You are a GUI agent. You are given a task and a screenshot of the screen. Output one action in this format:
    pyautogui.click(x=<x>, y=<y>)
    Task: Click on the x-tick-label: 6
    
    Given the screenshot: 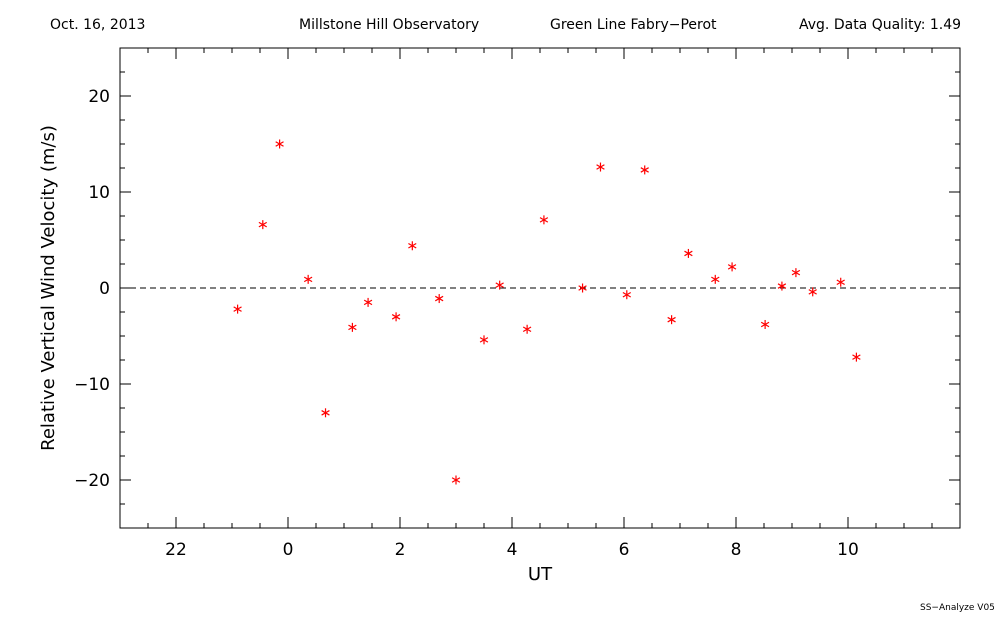 What is the action you would take?
    pyautogui.click(x=624, y=550)
    